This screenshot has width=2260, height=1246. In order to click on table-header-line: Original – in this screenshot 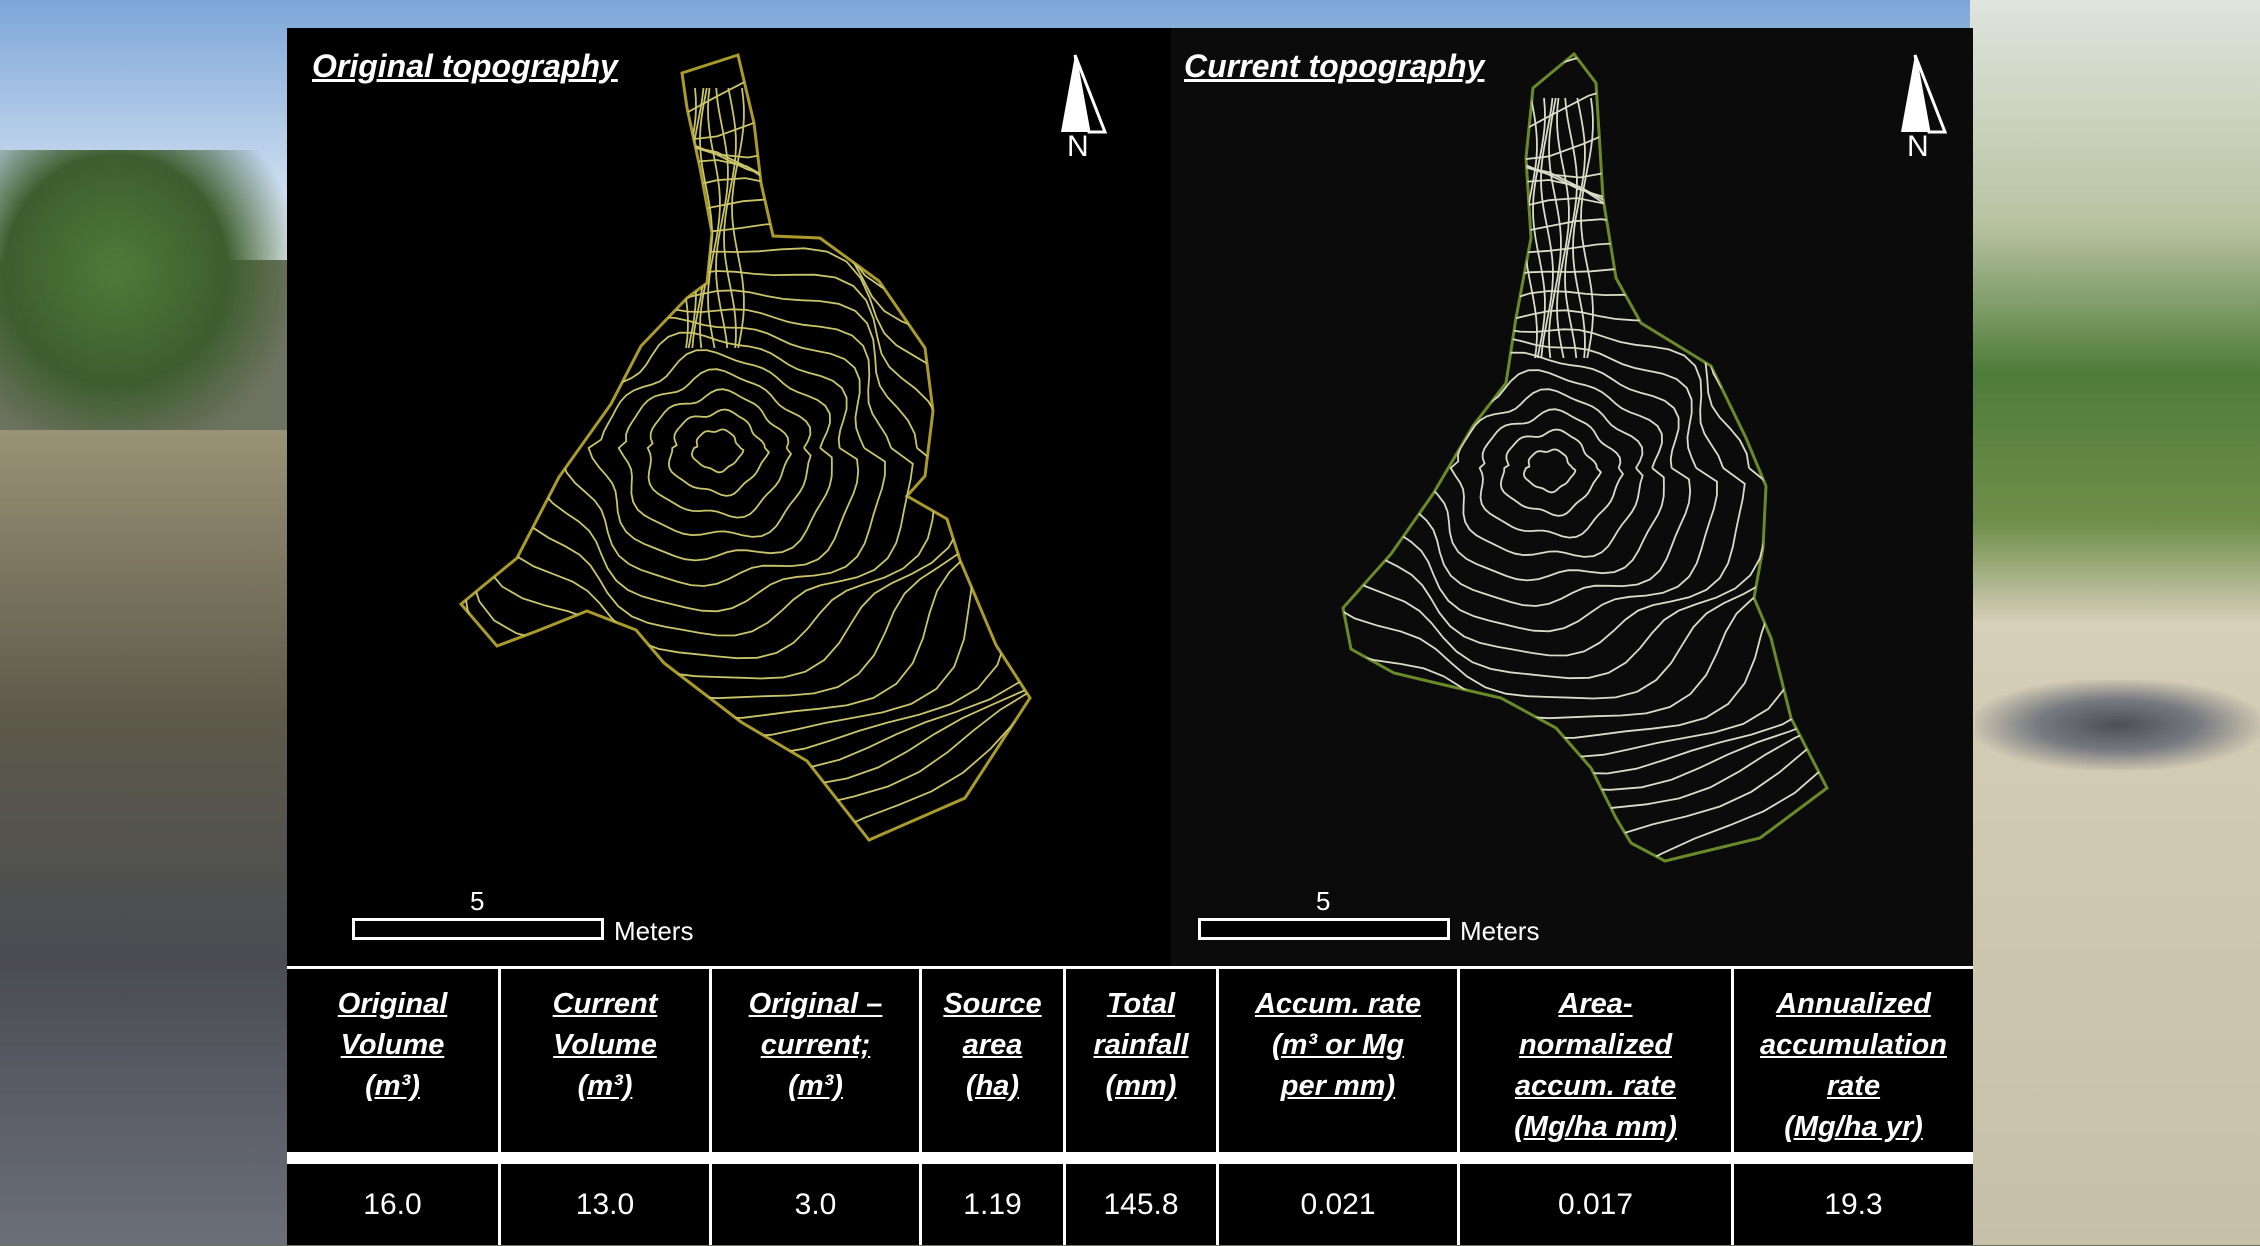, I will do `click(815, 1004)`.